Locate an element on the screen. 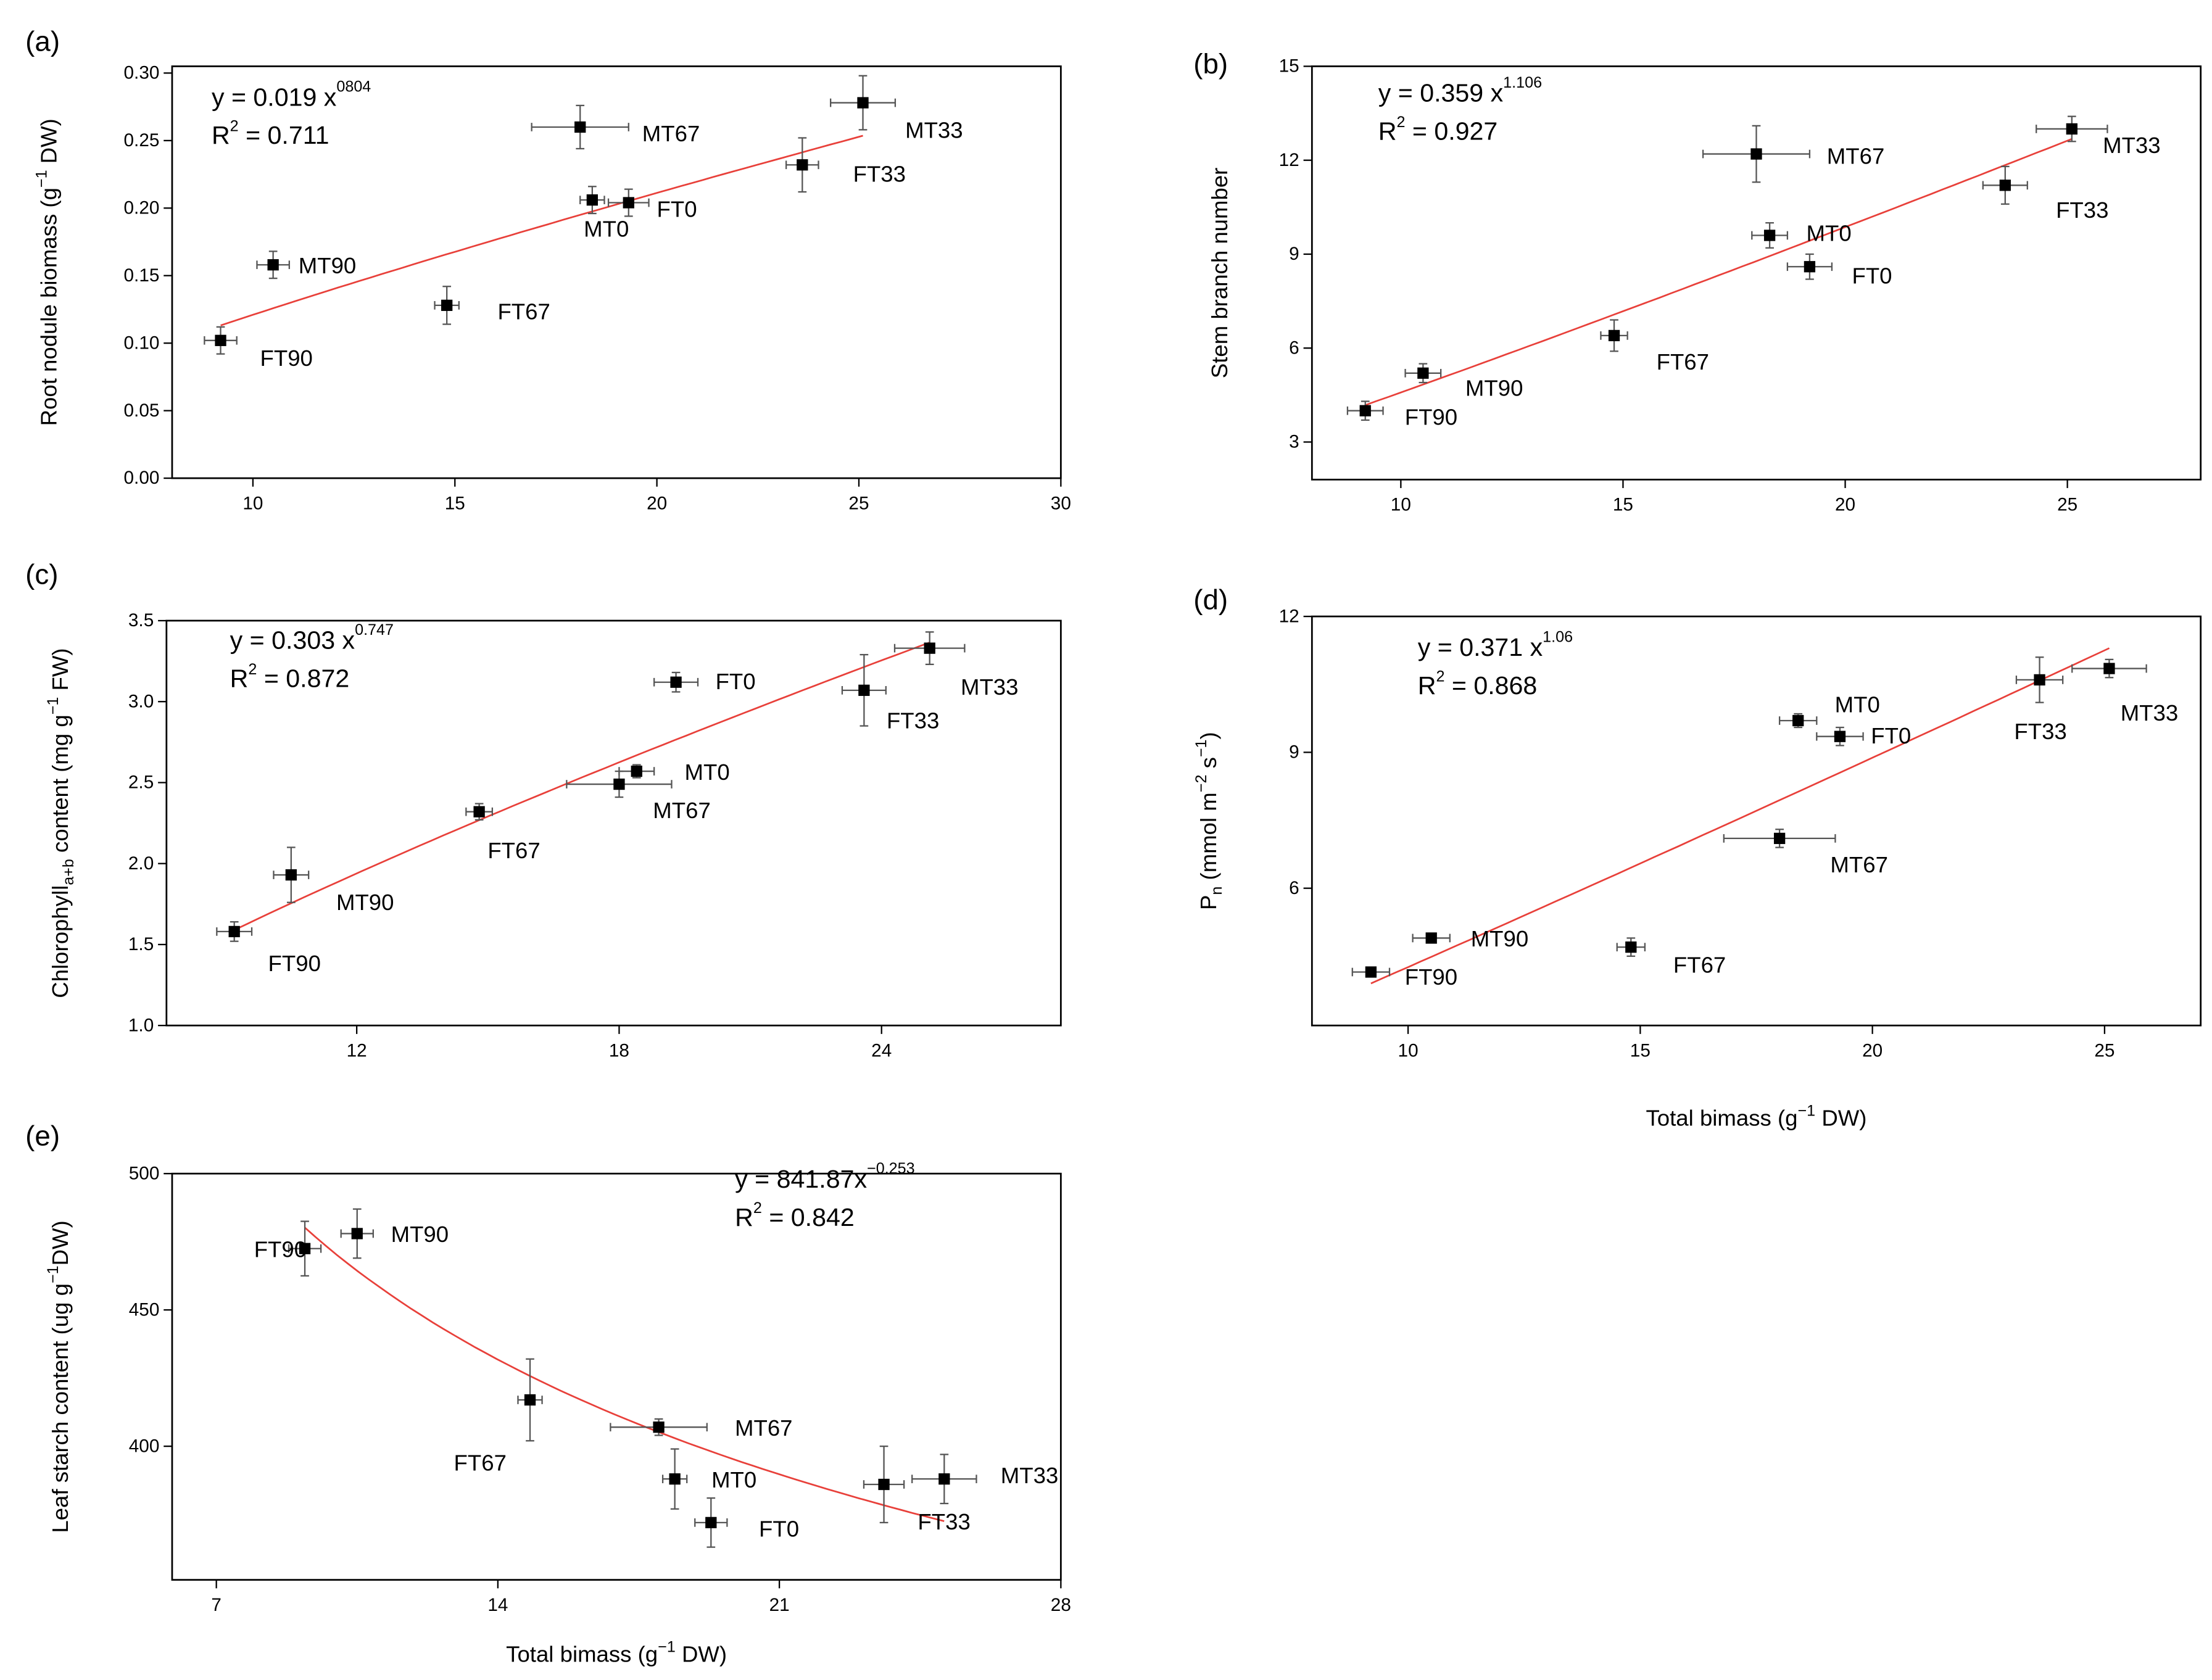 This screenshot has height=1680, width=2212. fit-equation-text: y = 0.371 x is located at coordinates (1480, 647).